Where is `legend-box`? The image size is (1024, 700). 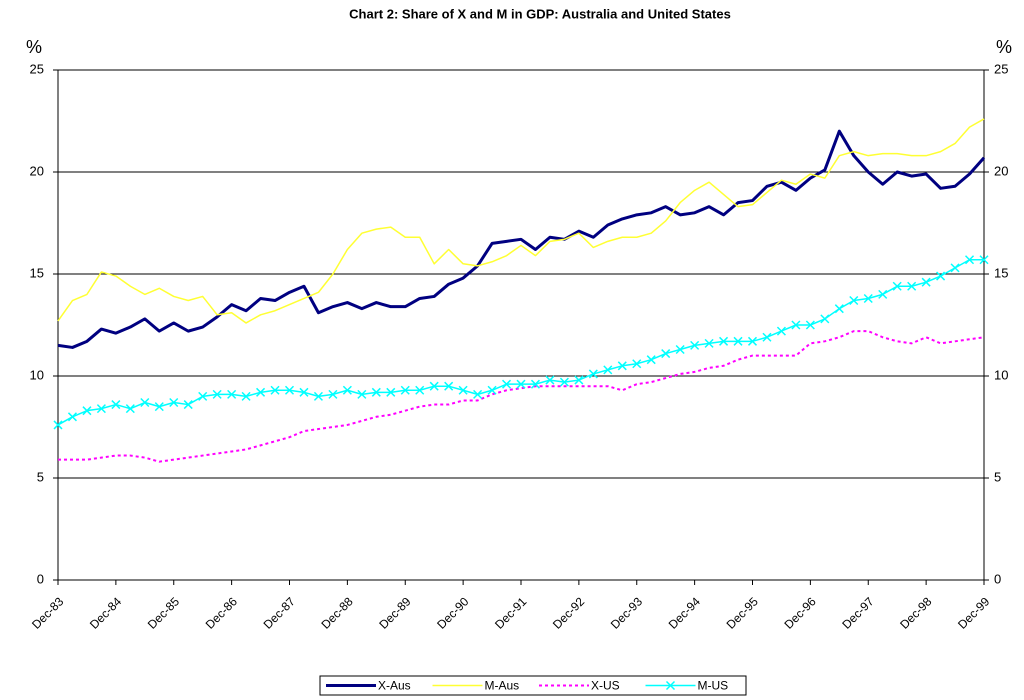 legend-box is located at coordinates (533, 685).